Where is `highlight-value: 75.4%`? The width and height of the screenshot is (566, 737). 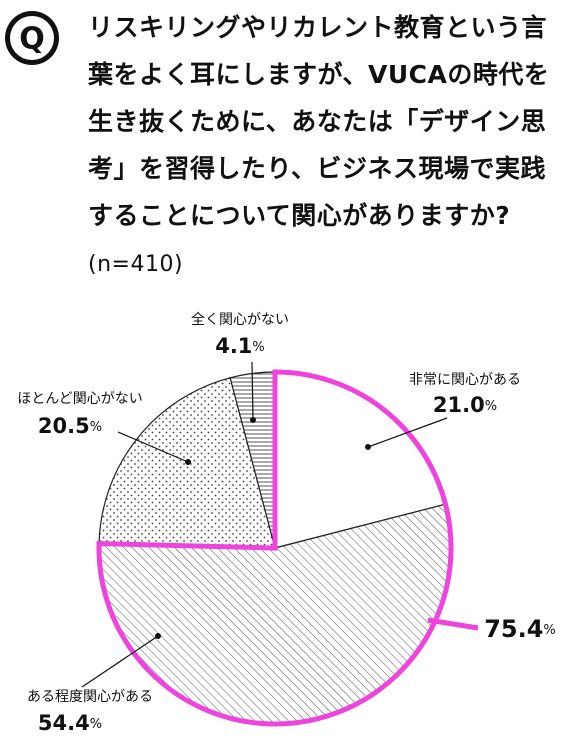 highlight-value: 75.4% is located at coordinates (520, 629).